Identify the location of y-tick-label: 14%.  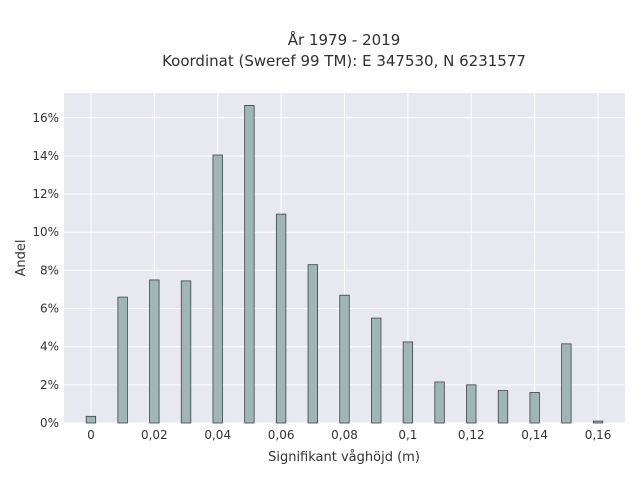
(45, 156).